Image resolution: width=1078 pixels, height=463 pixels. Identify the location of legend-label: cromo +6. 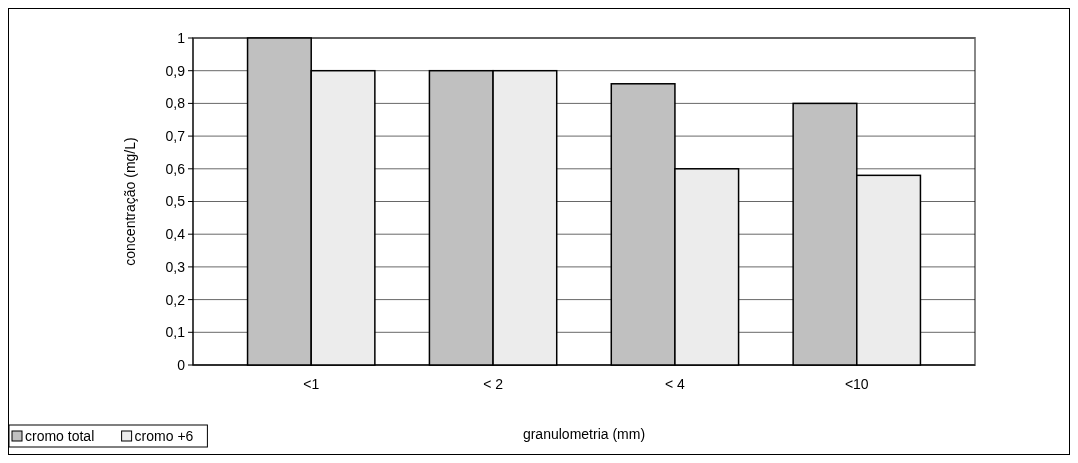
(164, 436).